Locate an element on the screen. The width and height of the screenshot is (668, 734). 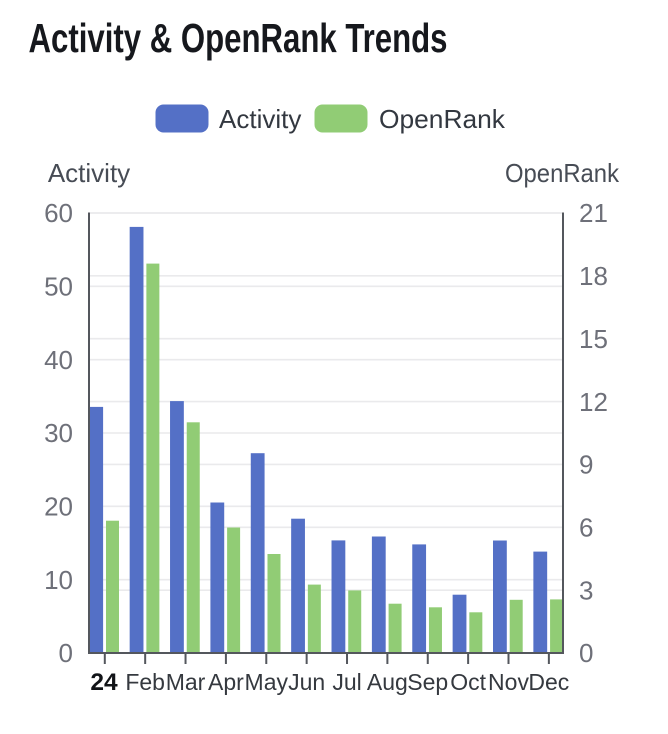
svg-text: 6 is located at coordinates (586, 527).